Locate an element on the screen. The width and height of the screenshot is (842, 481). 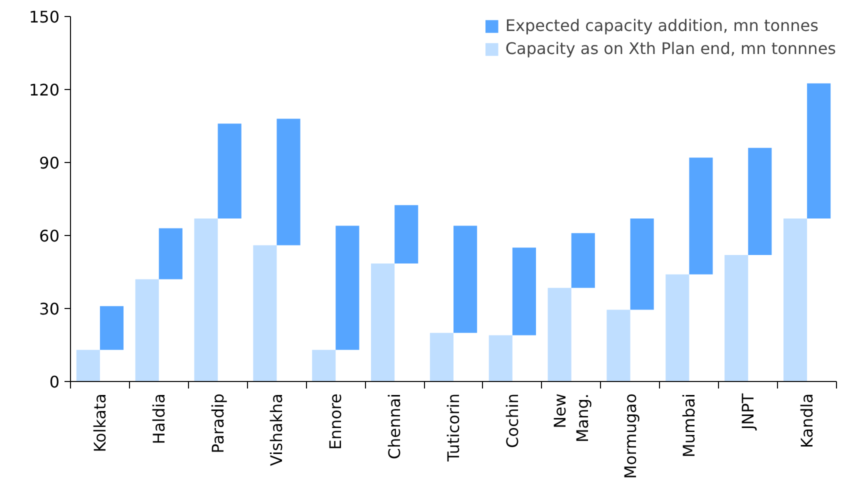
x-tick-label: Tuticorin is located at coordinates (453, 428).